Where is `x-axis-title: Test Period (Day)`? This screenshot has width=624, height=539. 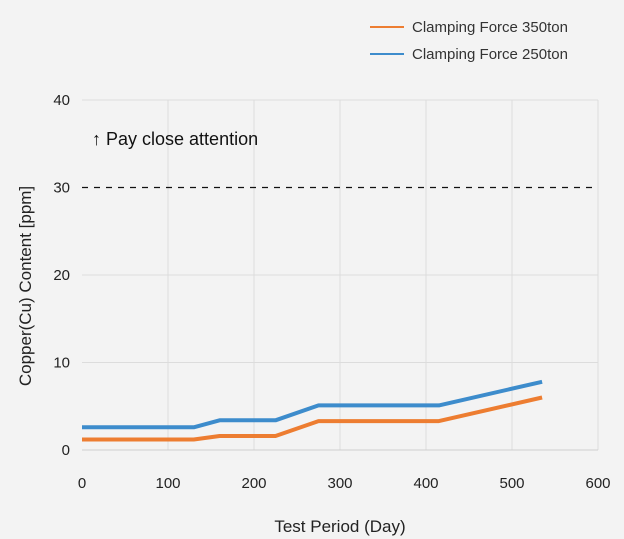 x-axis-title: Test Period (Day) is located at coordinates (339, 526).